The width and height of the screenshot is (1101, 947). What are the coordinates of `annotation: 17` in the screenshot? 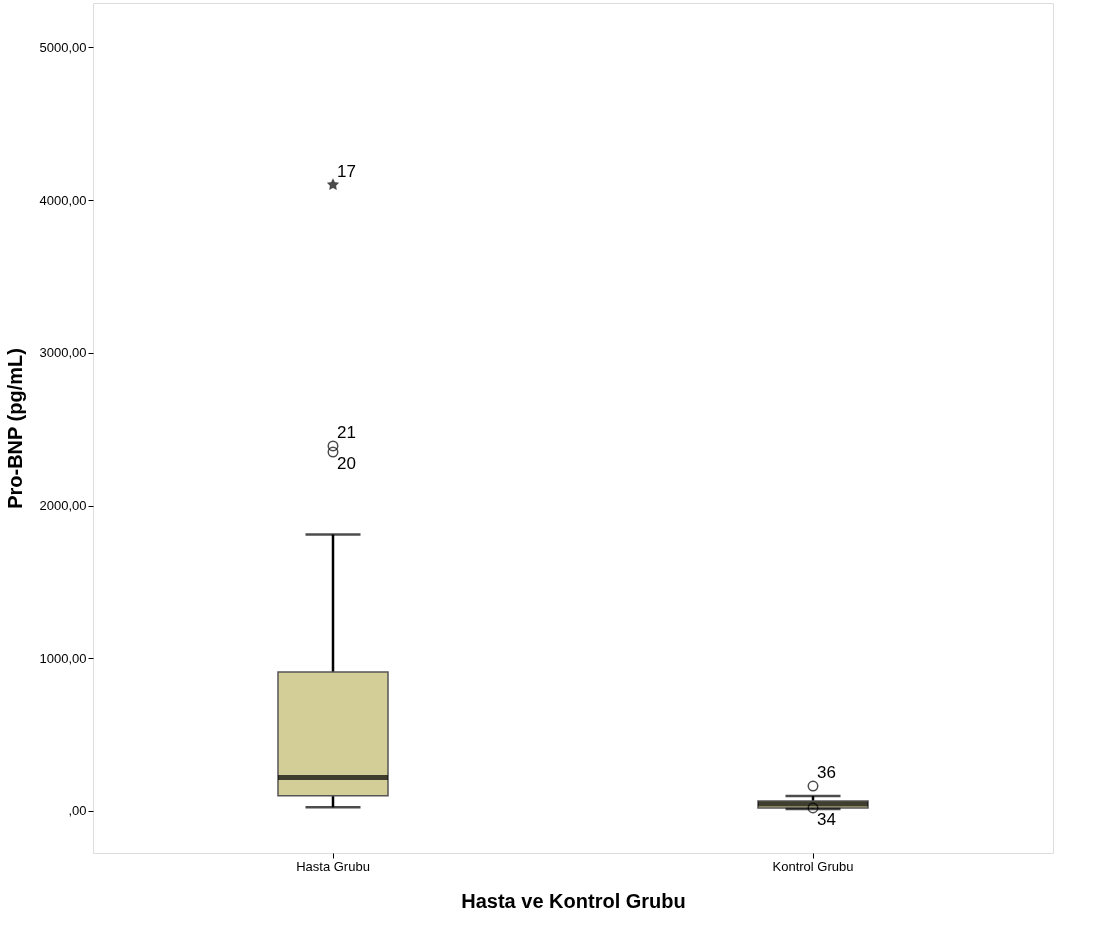 It's located at (346, 171).